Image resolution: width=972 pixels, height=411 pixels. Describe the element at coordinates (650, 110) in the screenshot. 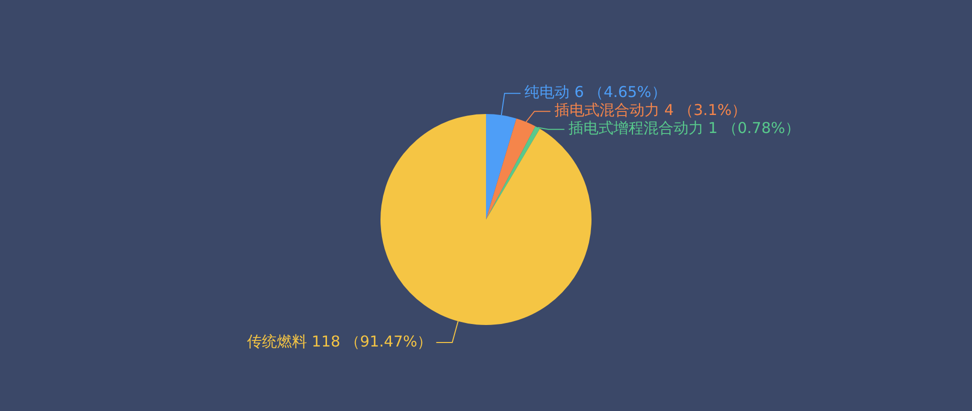

I see `slice-label: 插电式混合动力 4 （3.1%）` at that location.